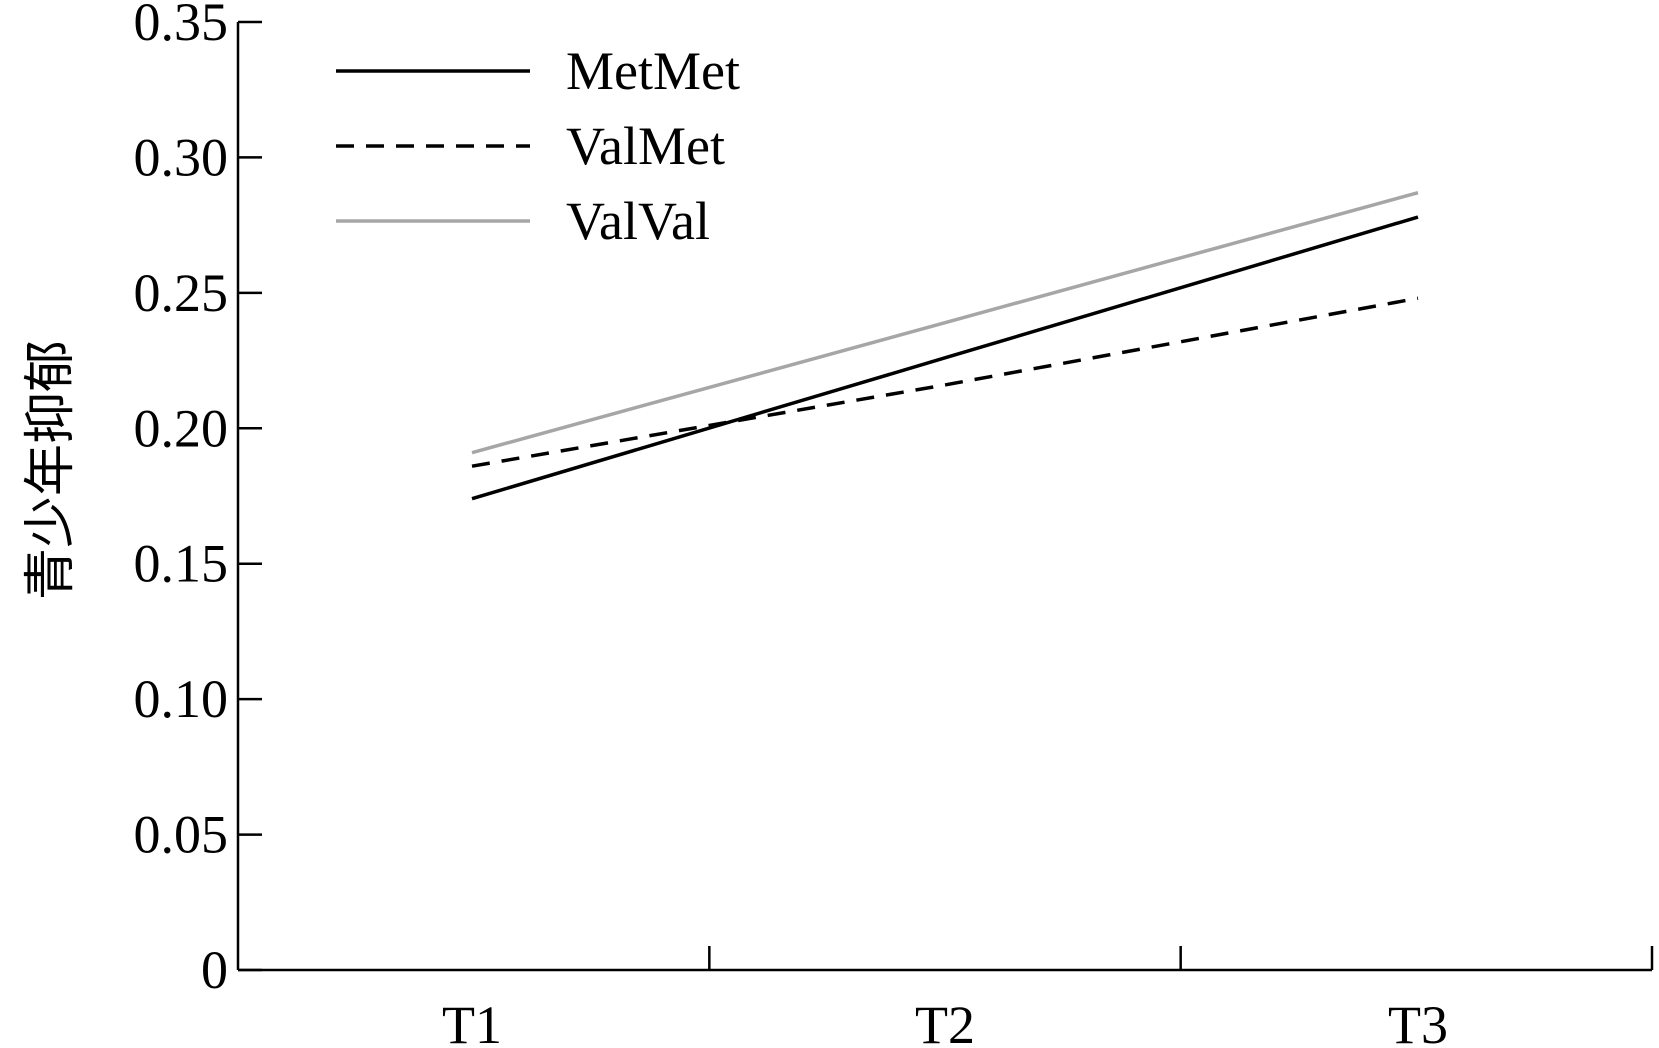  I want to click on y-tick-label: 0.15, so click(181, 564).